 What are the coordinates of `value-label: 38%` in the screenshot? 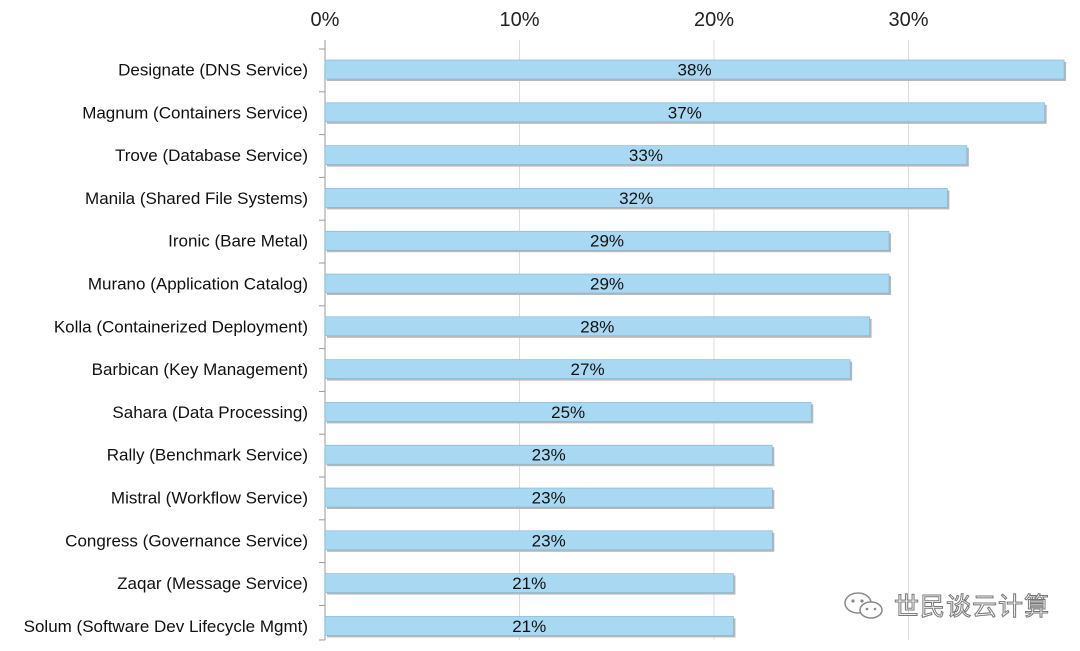 It's located at (695, 70).